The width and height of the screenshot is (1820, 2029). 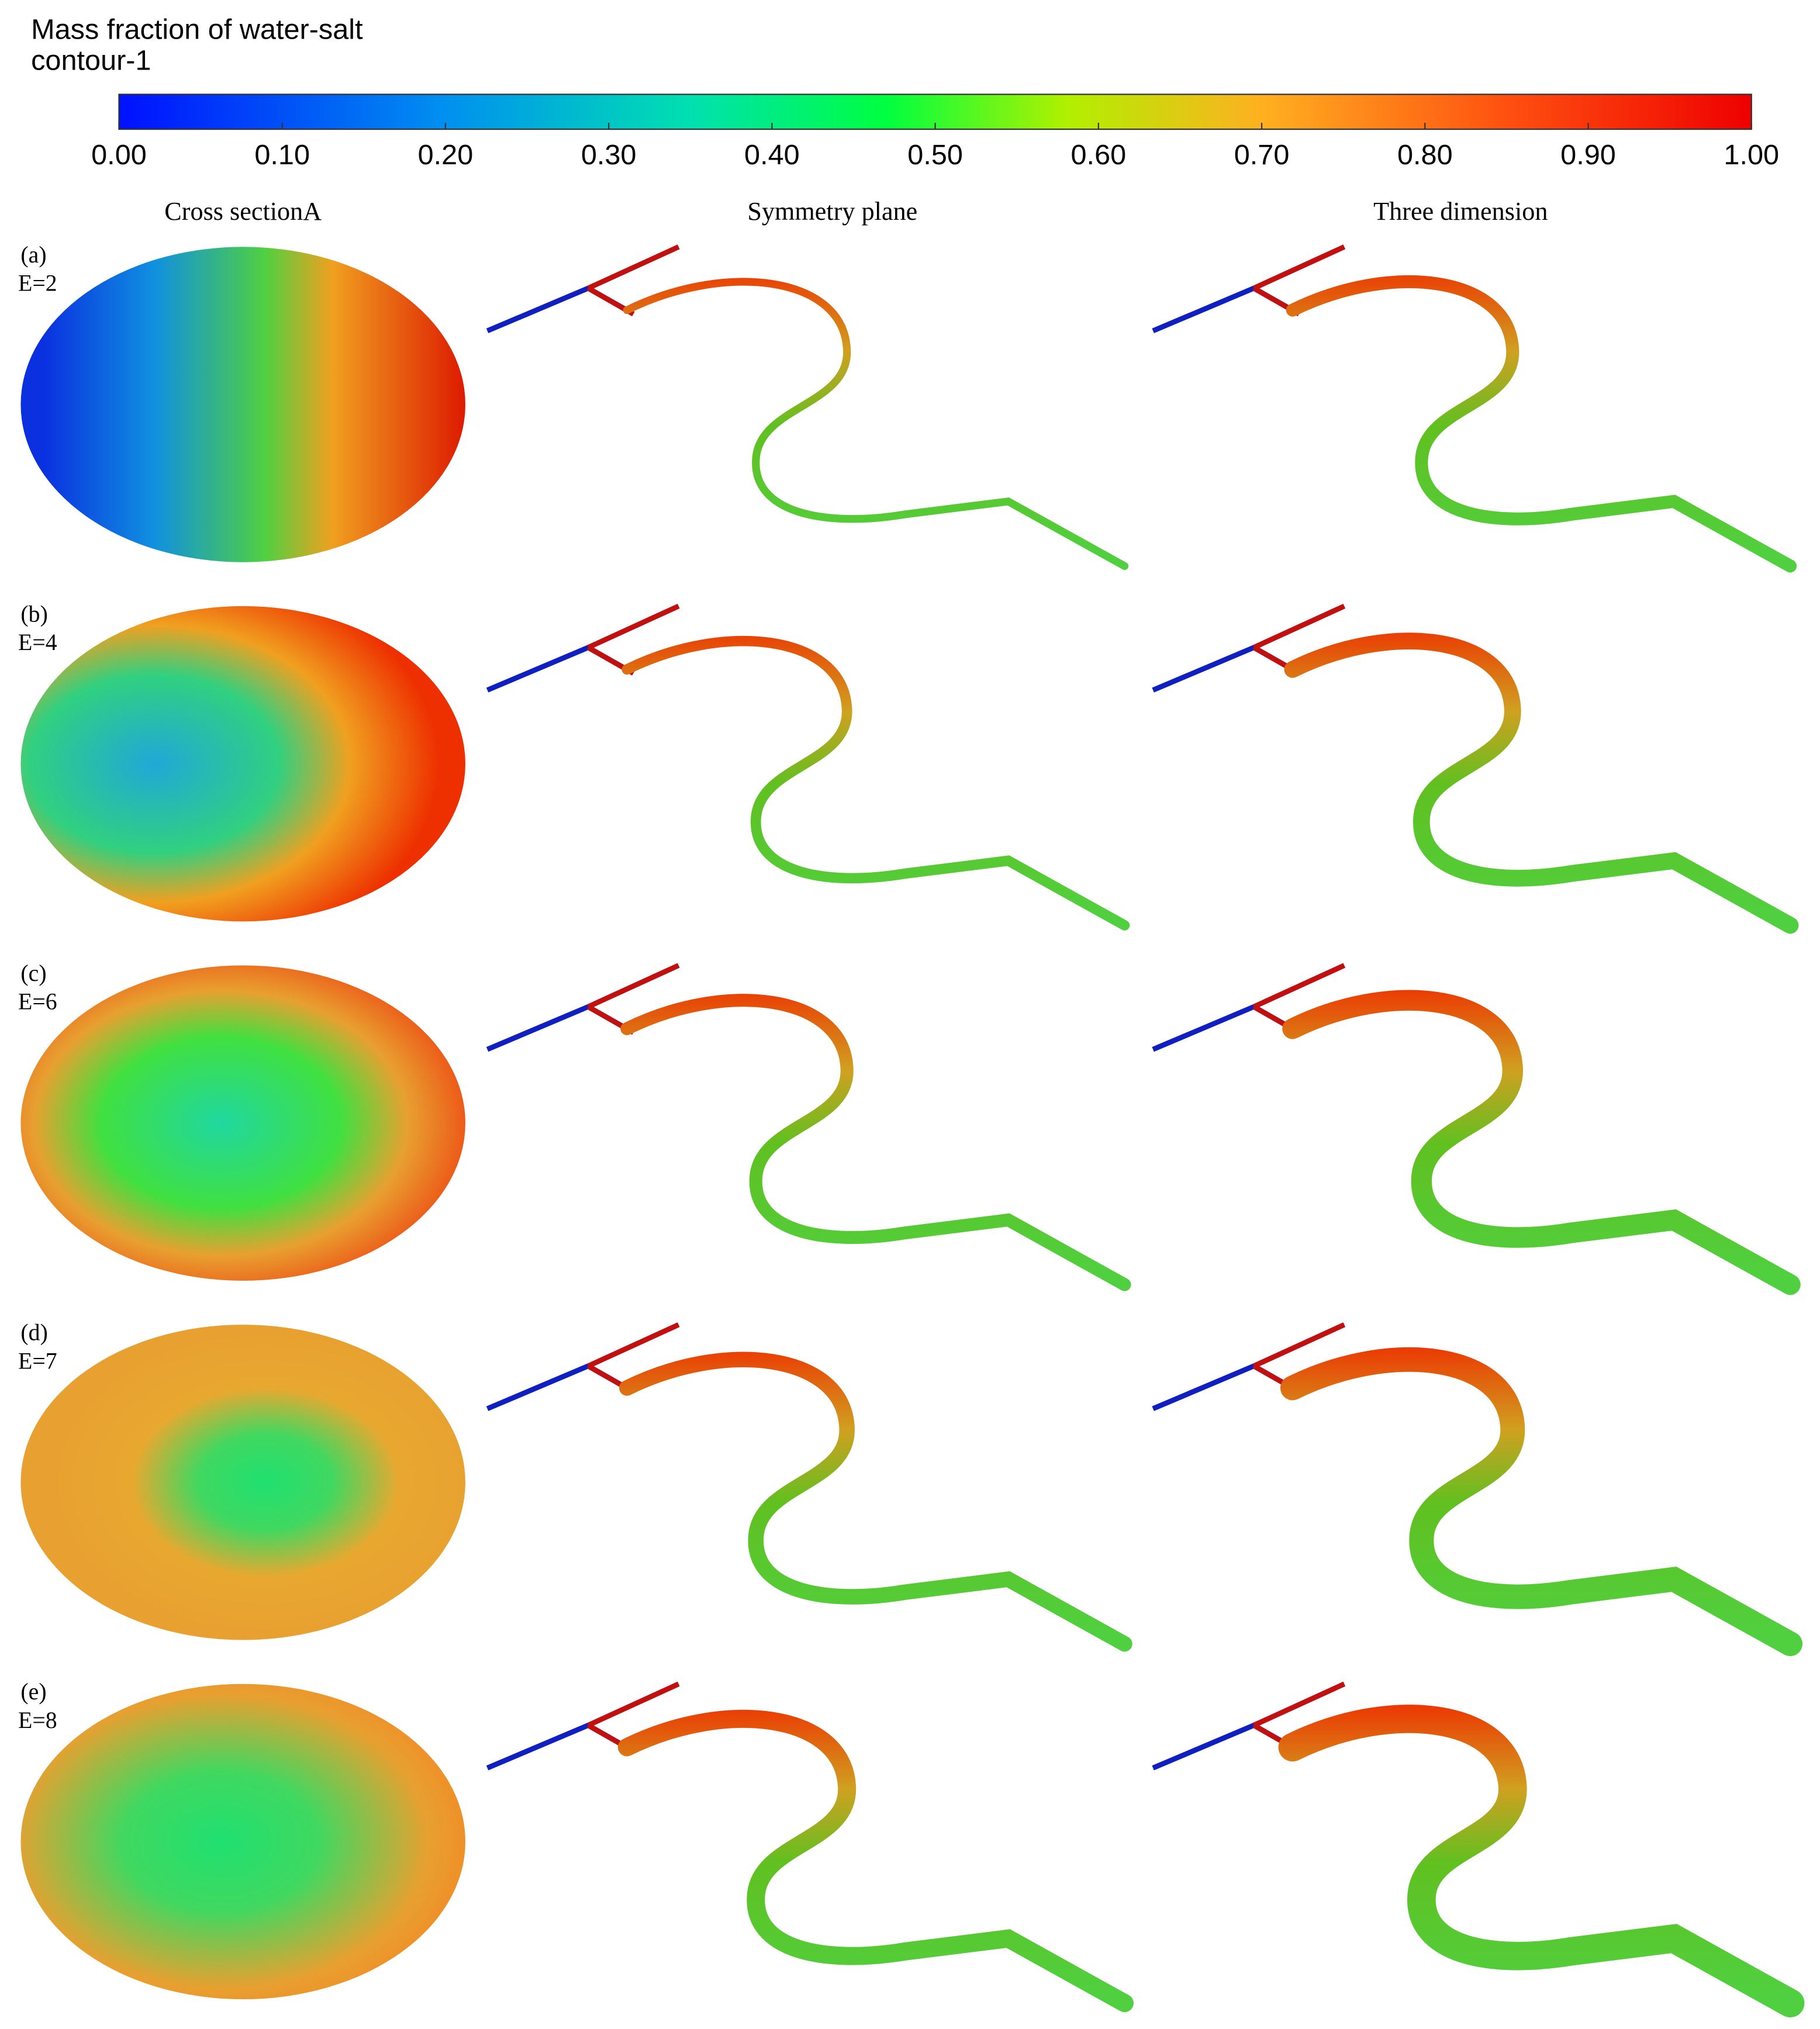 What do you see at coordinates (119, 155) in the screenshot?
I see `colorbar-tick-label: 0.00` at bounding box center [119, 155].